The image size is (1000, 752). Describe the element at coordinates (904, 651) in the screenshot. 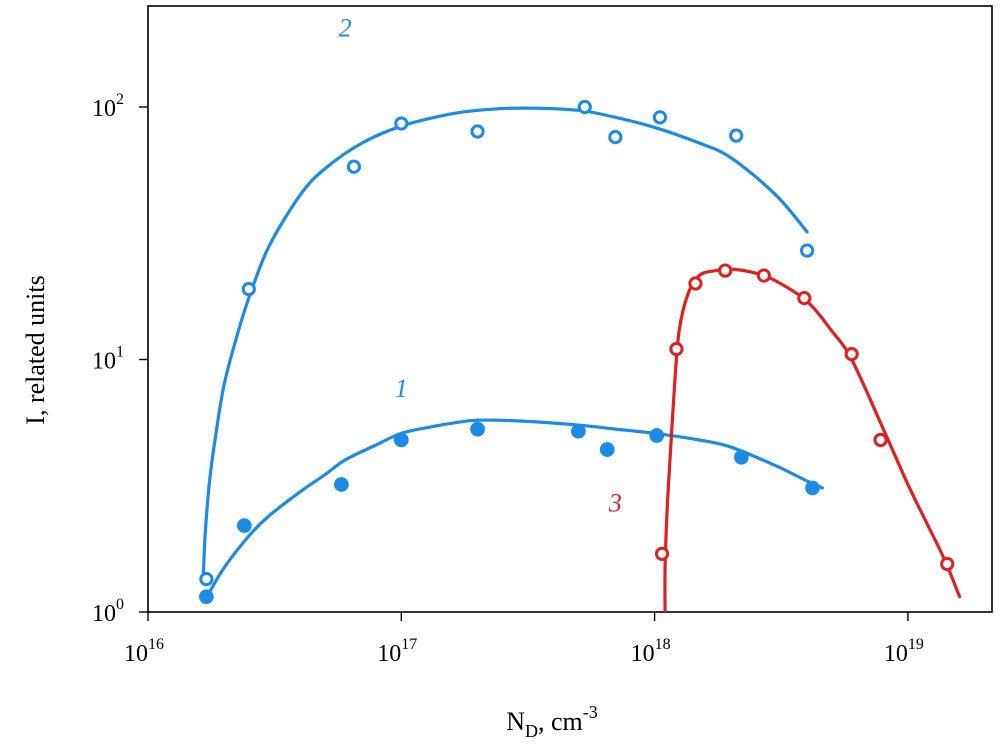

I see `x-tick-label: 1019` at that location.